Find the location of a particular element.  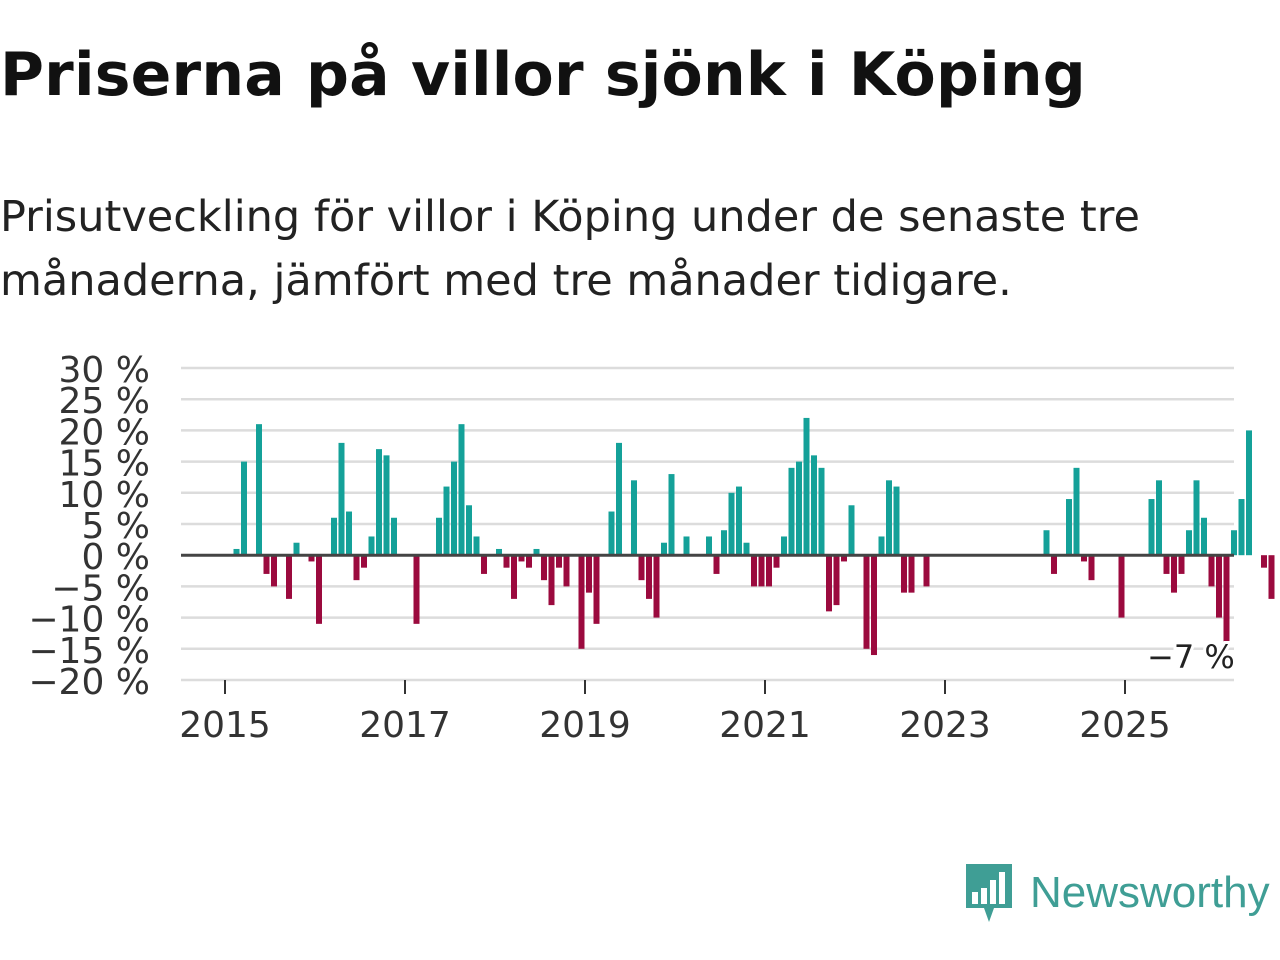

y-tick-label: −5 % is located at coordinates (100, 588).